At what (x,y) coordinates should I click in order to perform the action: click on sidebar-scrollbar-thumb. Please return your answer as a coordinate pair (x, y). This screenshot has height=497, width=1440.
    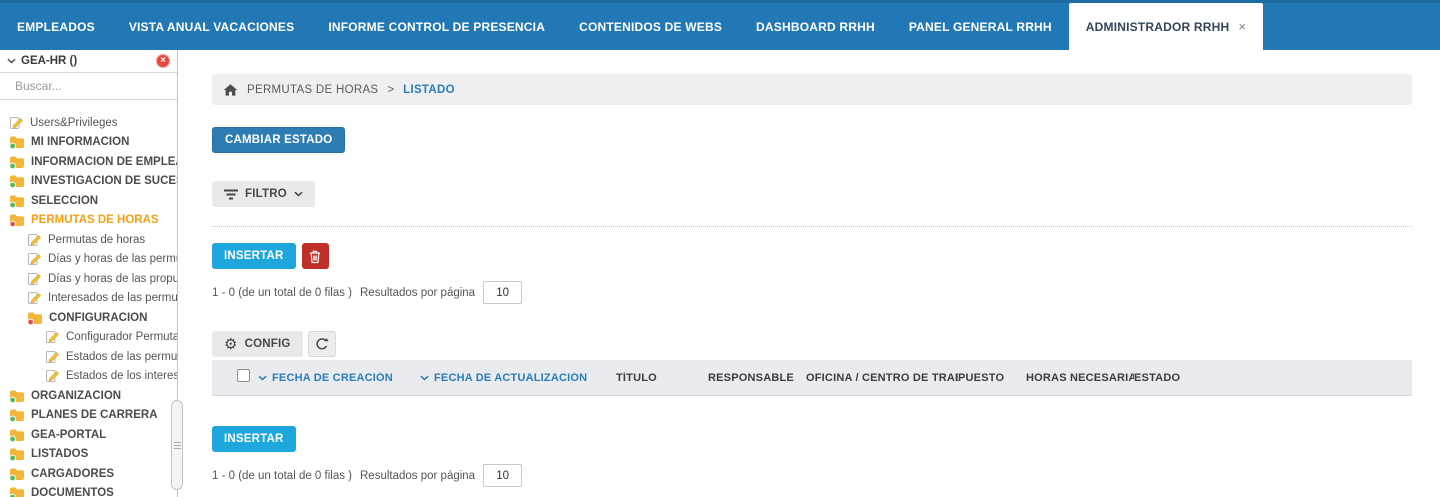
    Looking at the image, I should click on (177, 445).